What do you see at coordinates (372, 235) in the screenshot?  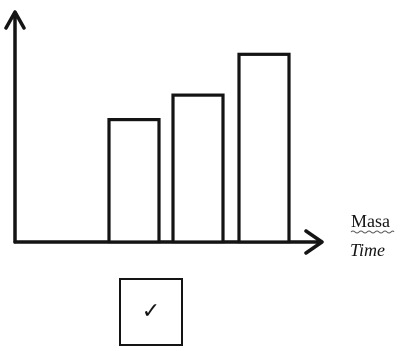 I see `x-axis-label: Masa Time` at bounding box center [372, 235].